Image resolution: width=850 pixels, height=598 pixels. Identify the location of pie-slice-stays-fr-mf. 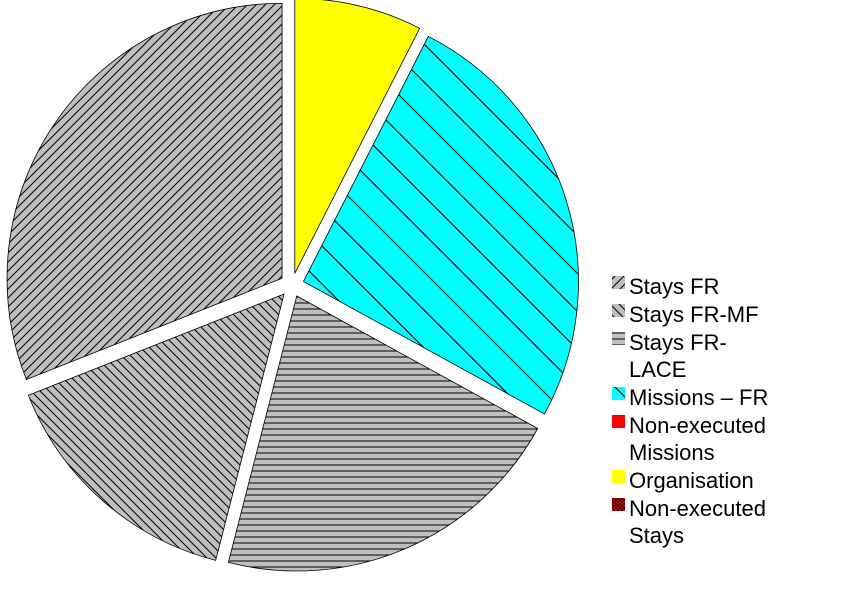
(156, 427).